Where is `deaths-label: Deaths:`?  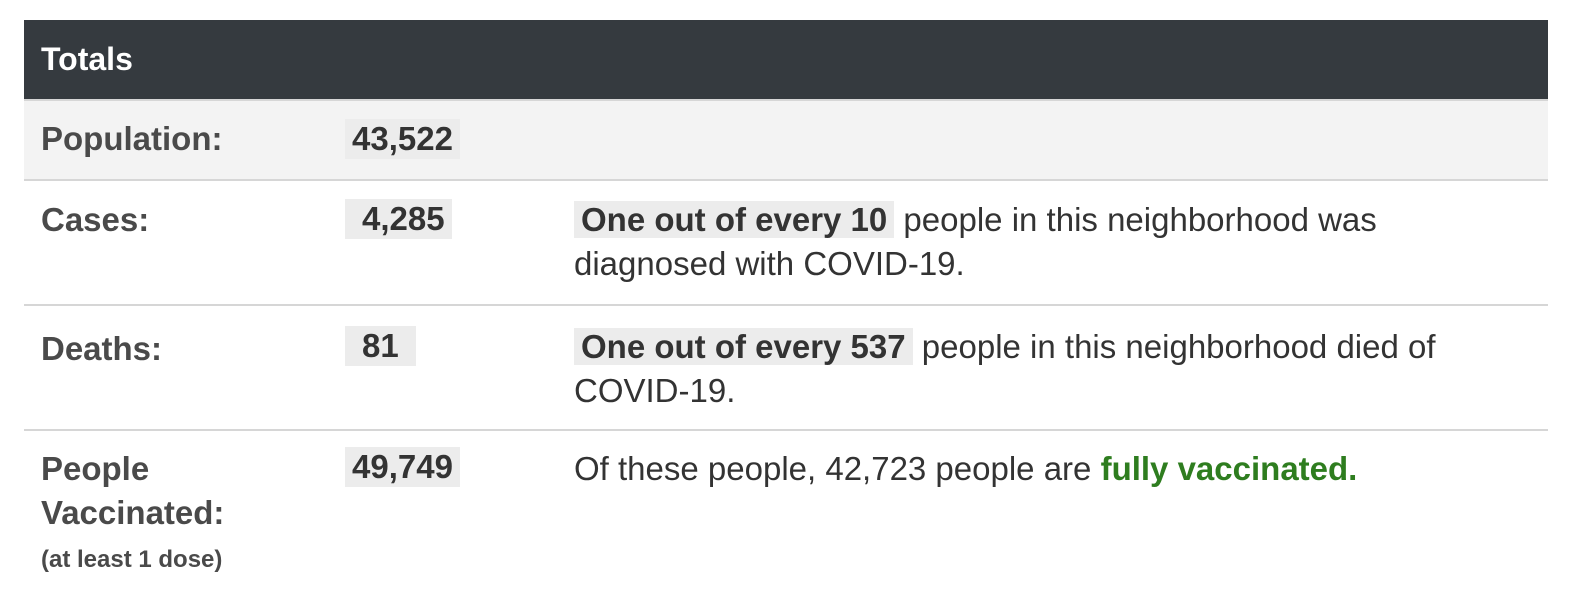
deaths-label: Deaths: is located at coordinates (102, 348).